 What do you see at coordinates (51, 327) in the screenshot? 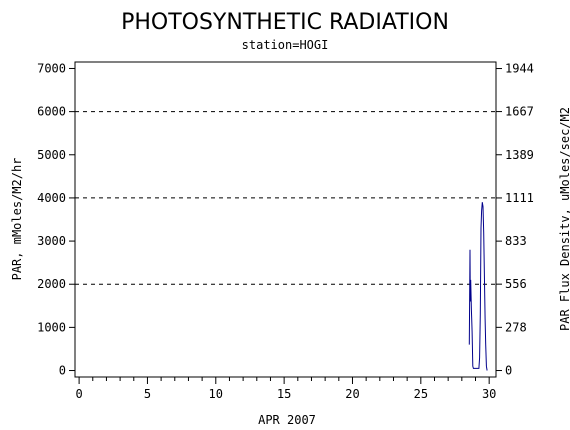
I see `y-tick-label: 1000` at bounding box center [51, 327].